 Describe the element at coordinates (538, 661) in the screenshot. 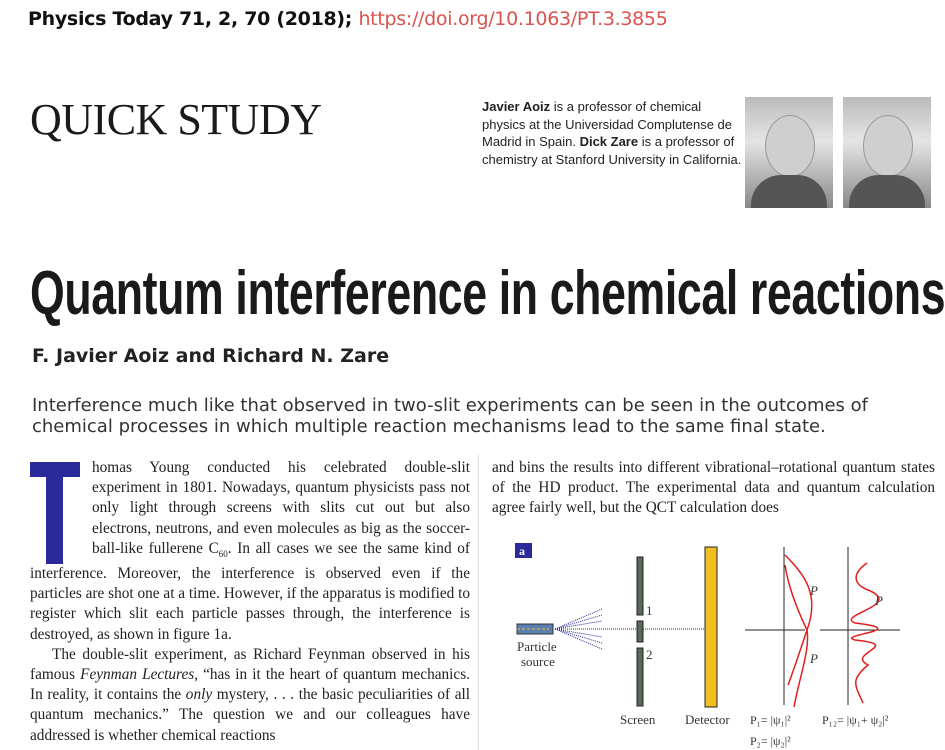

I see `svg-text: source` at that location.